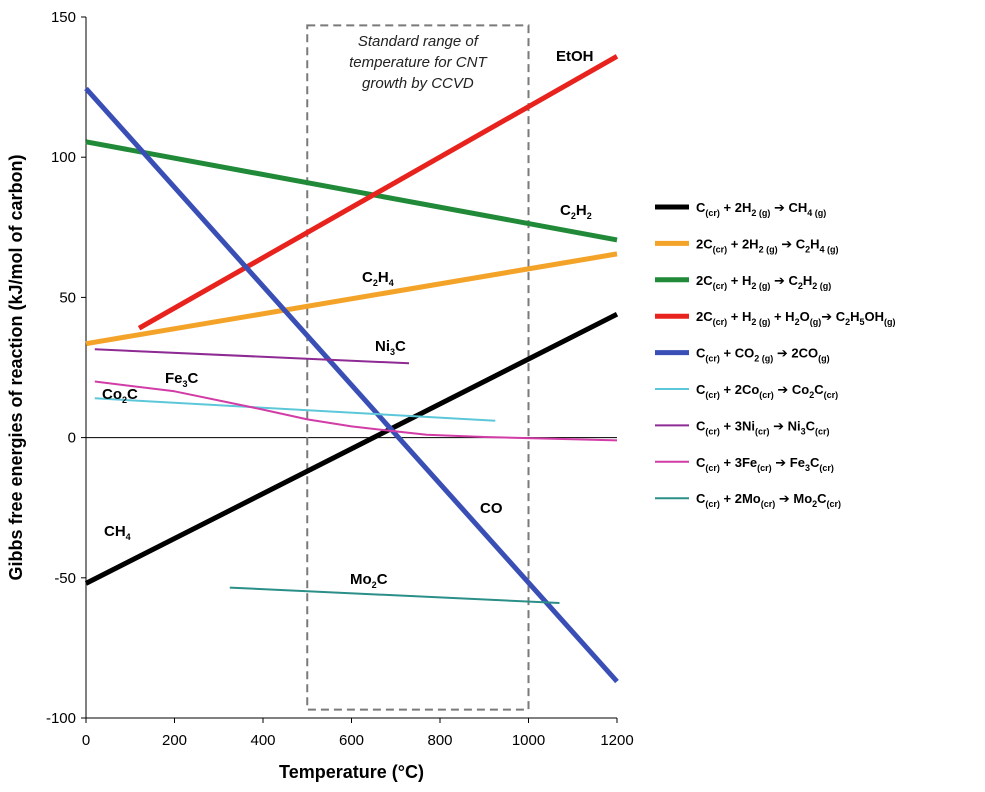  Describe the element at coordinates (182, 379) in the screenshot. I see `label-fe3c: Fe3C` at that location.